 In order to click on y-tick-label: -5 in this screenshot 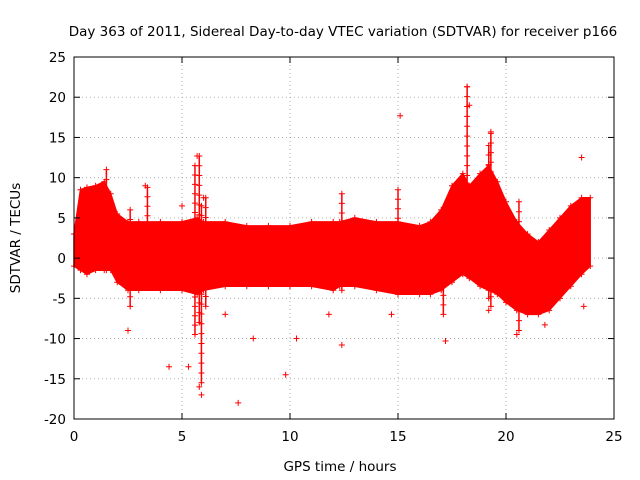, I will do `click(59, 299)`.